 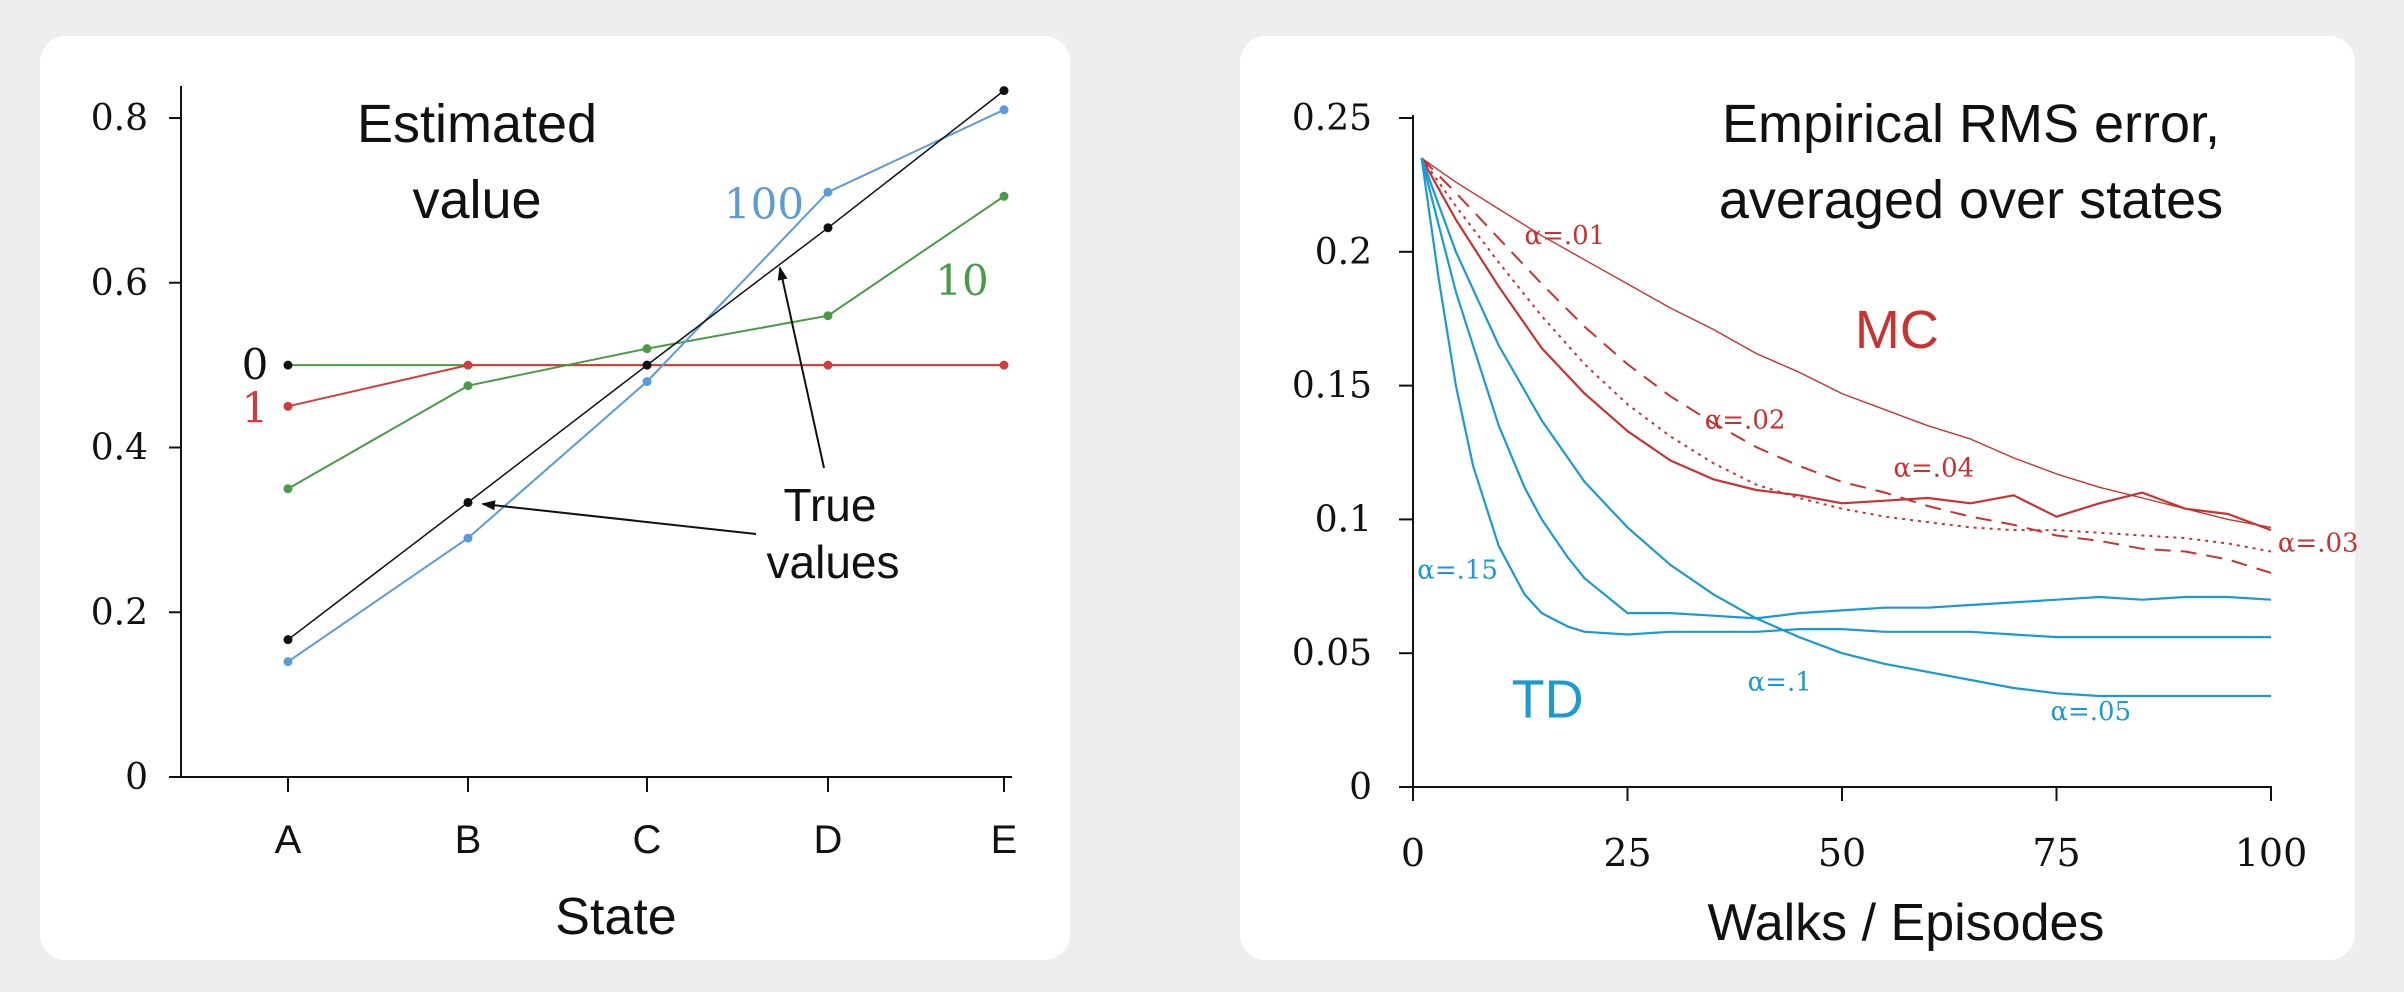 What do you see at coordinates (1780, 683) in the screenshot?
I see `series-label-α=.1: α=.1` at bounding box center [1780, 683].